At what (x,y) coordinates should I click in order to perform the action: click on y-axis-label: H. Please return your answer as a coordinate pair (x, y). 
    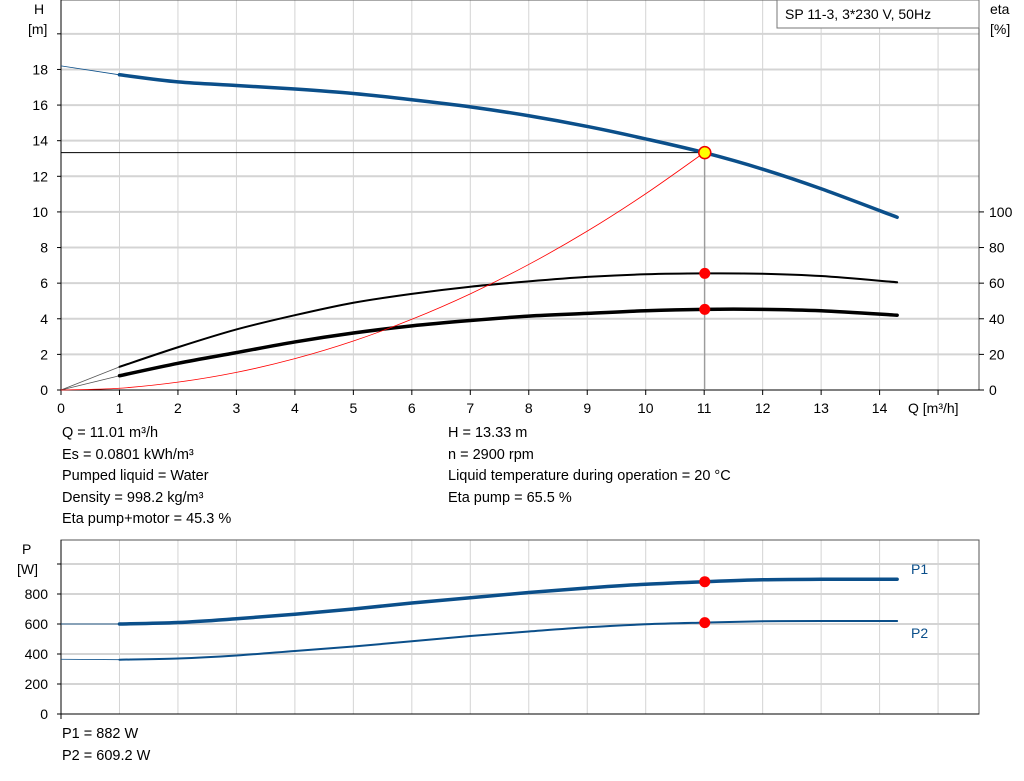
    Looking at the image, I should click on (39, 9).